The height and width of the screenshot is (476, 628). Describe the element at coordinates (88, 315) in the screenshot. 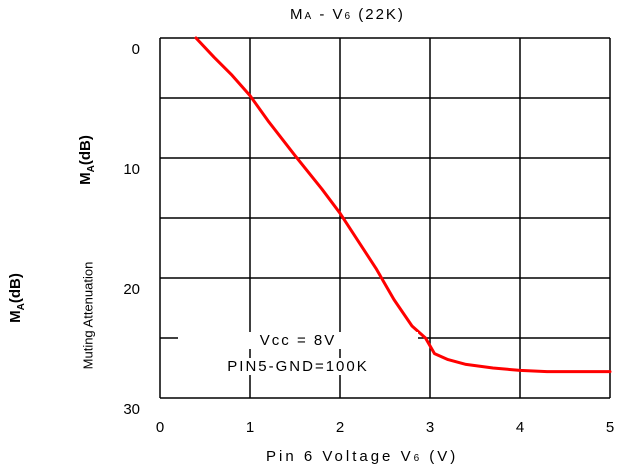

I see `y-axis-label-secondary: Muting Attenuation` at that location.